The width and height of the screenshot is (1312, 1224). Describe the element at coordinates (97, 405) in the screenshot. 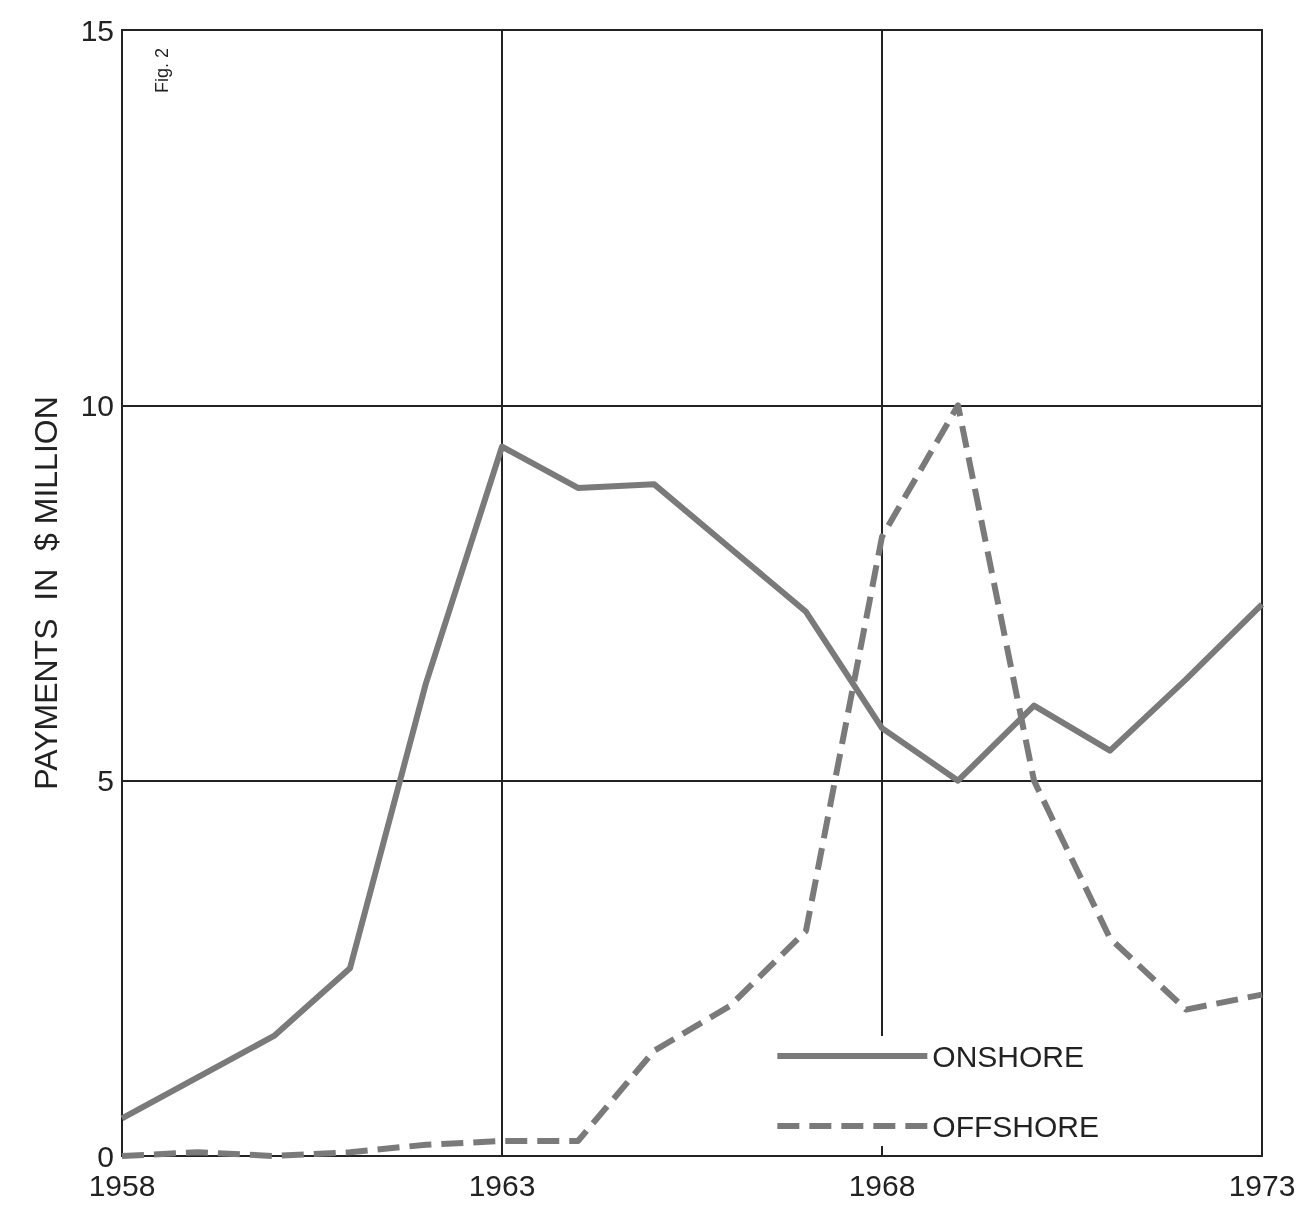

I see `y-tick-label: 10` at that location.